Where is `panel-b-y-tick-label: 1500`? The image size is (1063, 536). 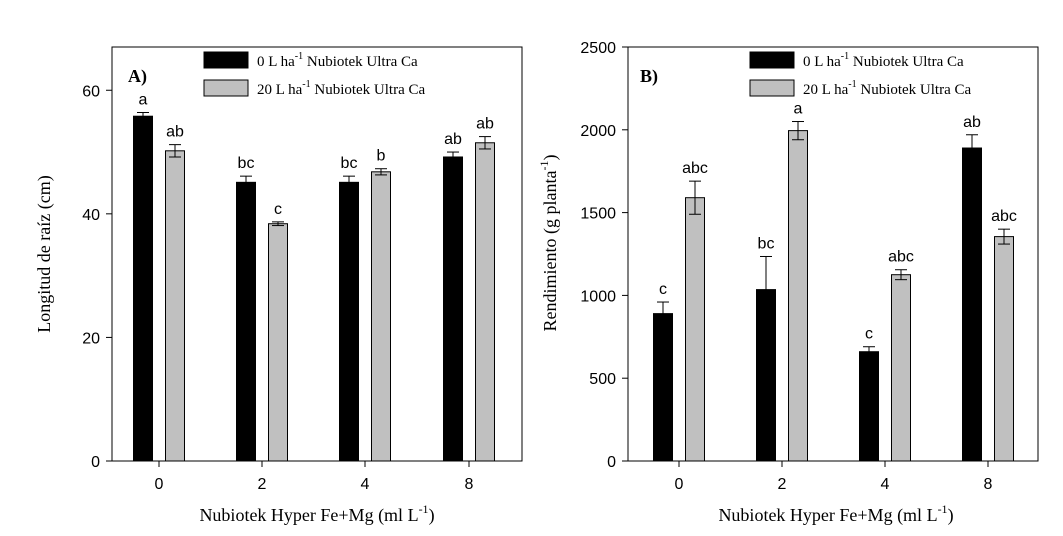 panel-b-y-tick-label: 1500 is located at coordinates (598, 214).